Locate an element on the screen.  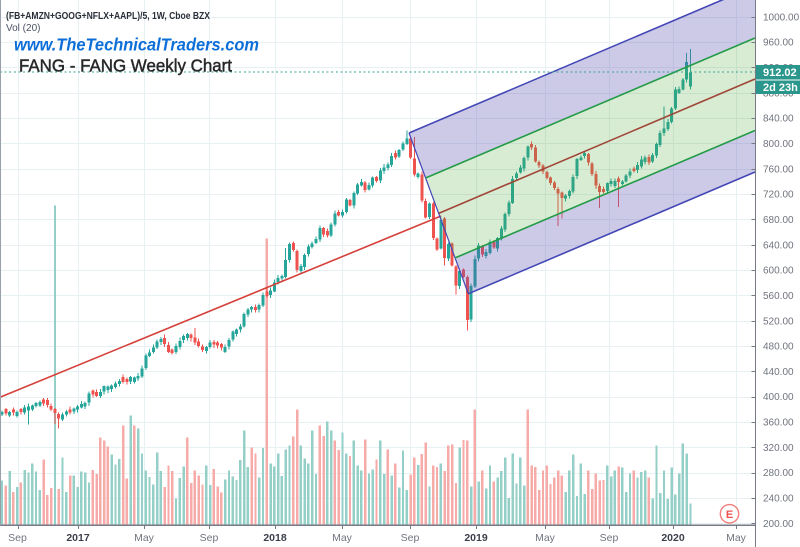
svg-text: 320.00 is located at coordinates (778, 448).